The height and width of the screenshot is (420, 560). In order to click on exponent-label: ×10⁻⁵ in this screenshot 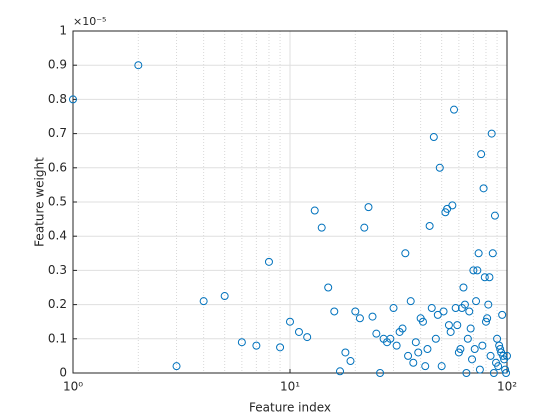, I will do `click(89, 21)`.